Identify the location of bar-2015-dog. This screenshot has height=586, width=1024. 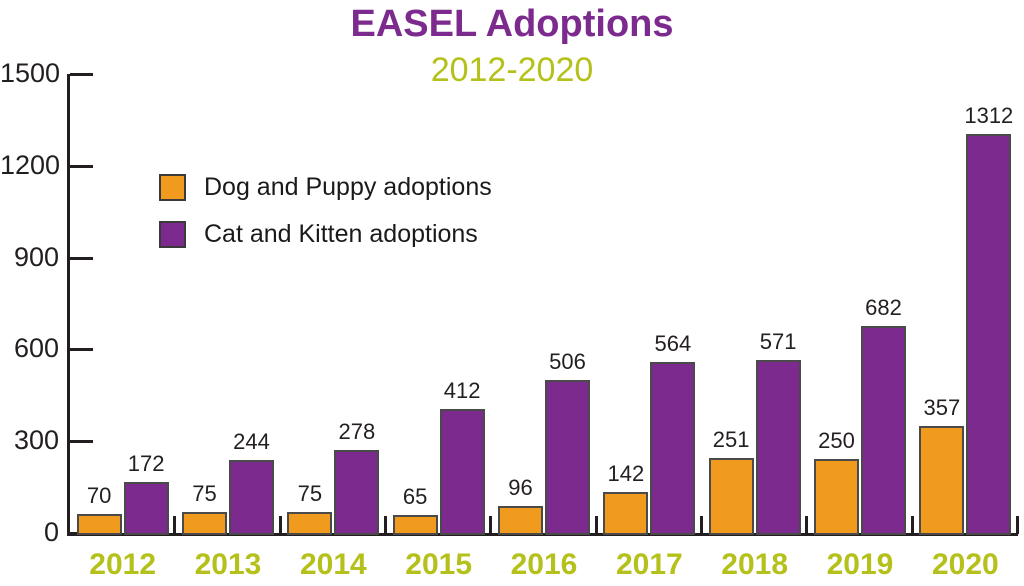
(415, 525).